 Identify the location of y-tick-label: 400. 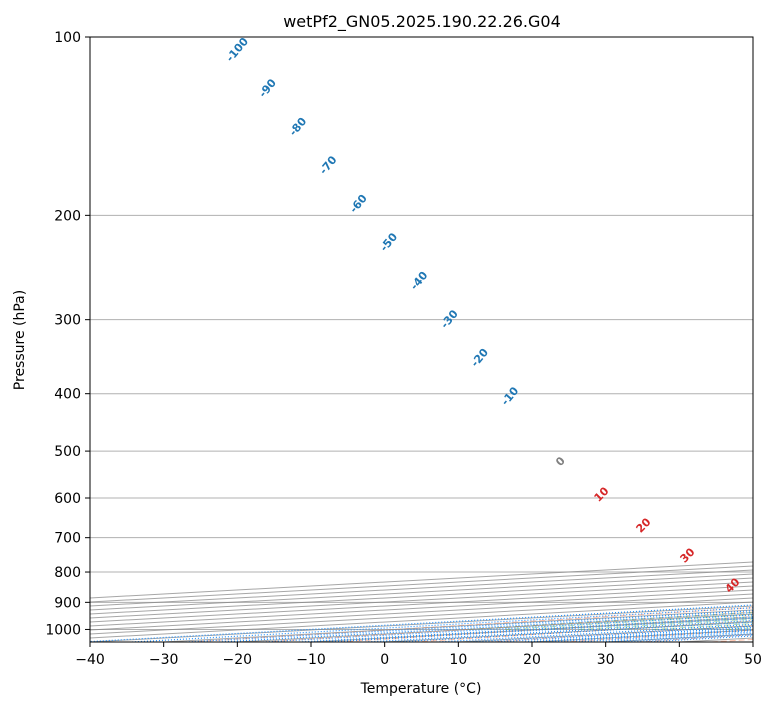
(67, 395).